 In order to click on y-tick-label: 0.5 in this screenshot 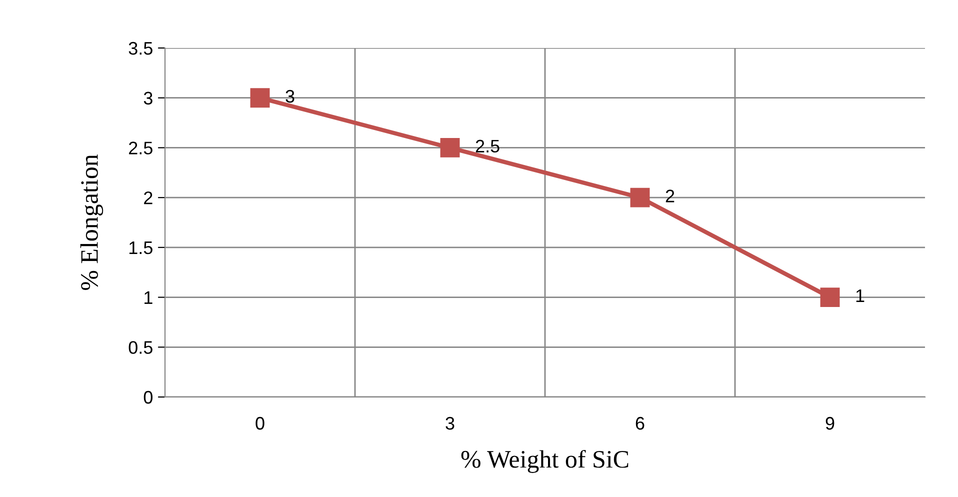, I will do `click(140, 347)`.